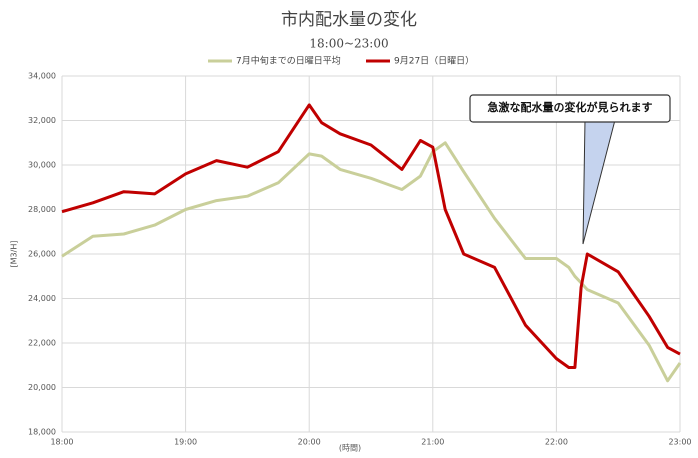  I want to click on x-tick-label: 22:00, so click(556, 442).